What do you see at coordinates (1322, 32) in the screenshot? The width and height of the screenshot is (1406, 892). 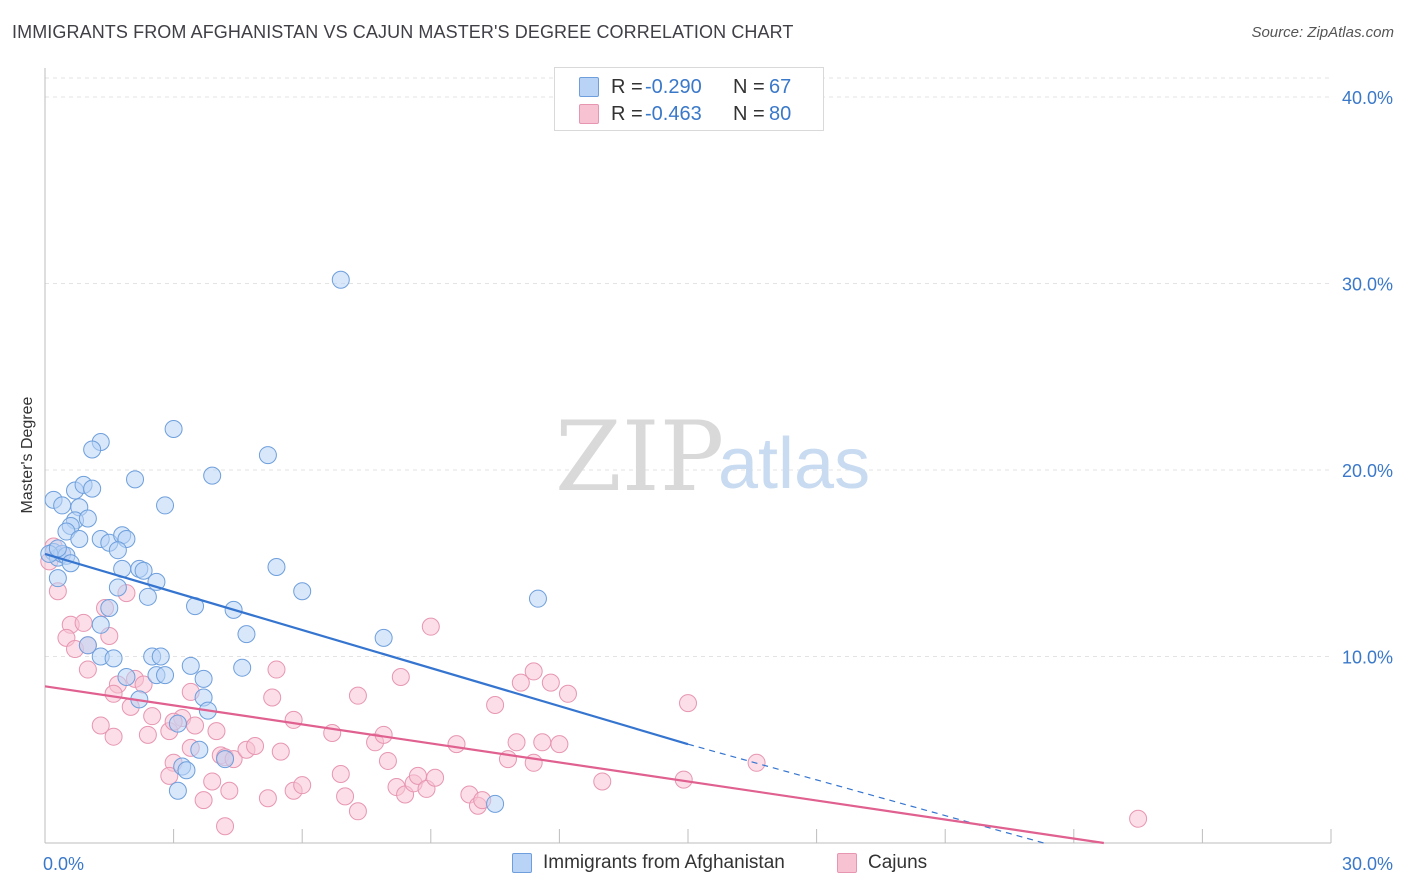 I see `source-label: Source: ZipAtlas.com` at bounding box center [1322, 32].